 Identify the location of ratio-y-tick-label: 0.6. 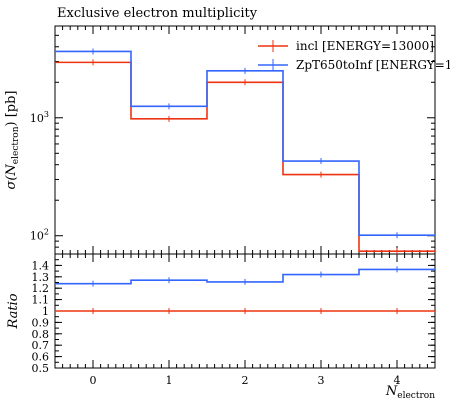
(41, 357).